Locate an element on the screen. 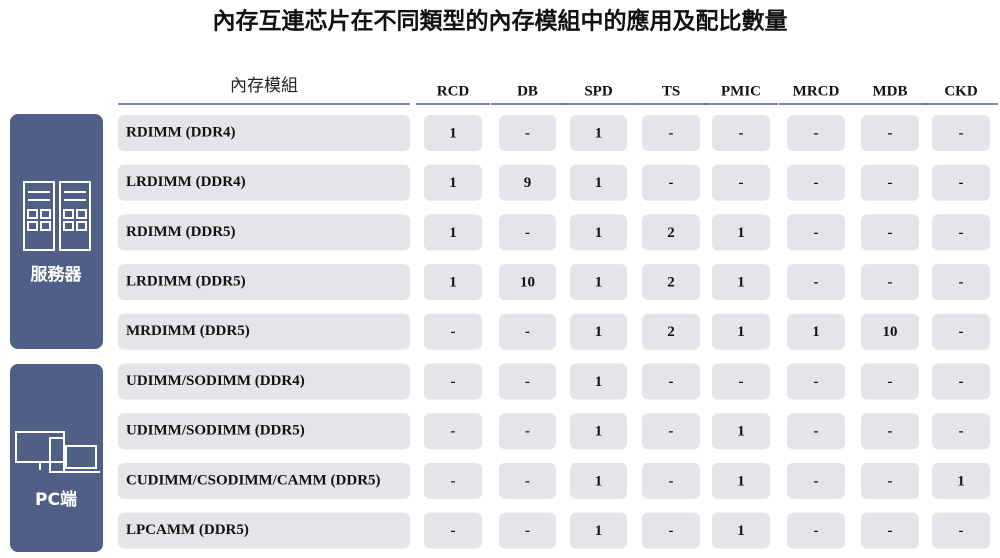 The height and width of the screenshot is (558, 1000). title: 內存互連芯片在不同類型的內存模組中的應用及配比數量 is located at coordinates (500, 21).